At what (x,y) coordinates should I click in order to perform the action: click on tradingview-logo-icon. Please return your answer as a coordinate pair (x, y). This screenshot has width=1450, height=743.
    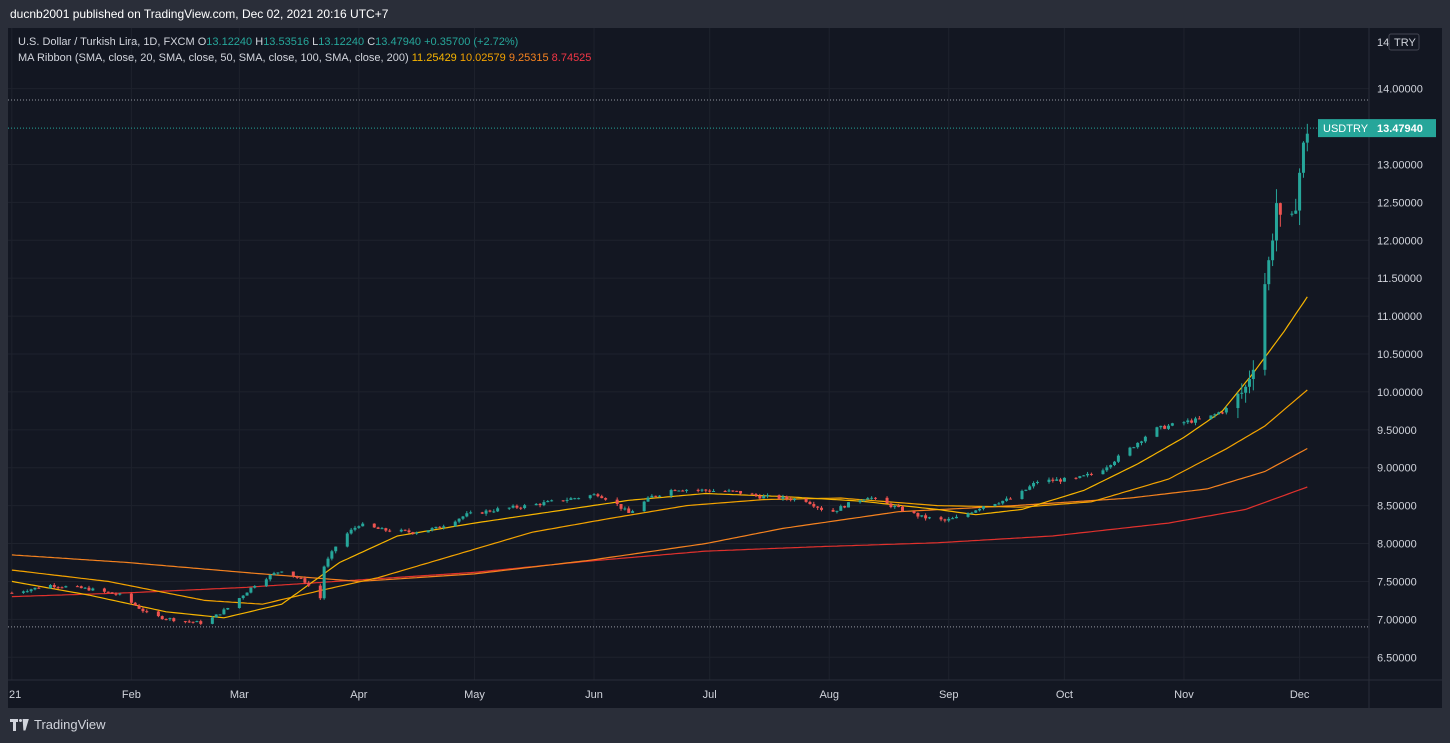
    Looking at the image, I should click on (19, 724).